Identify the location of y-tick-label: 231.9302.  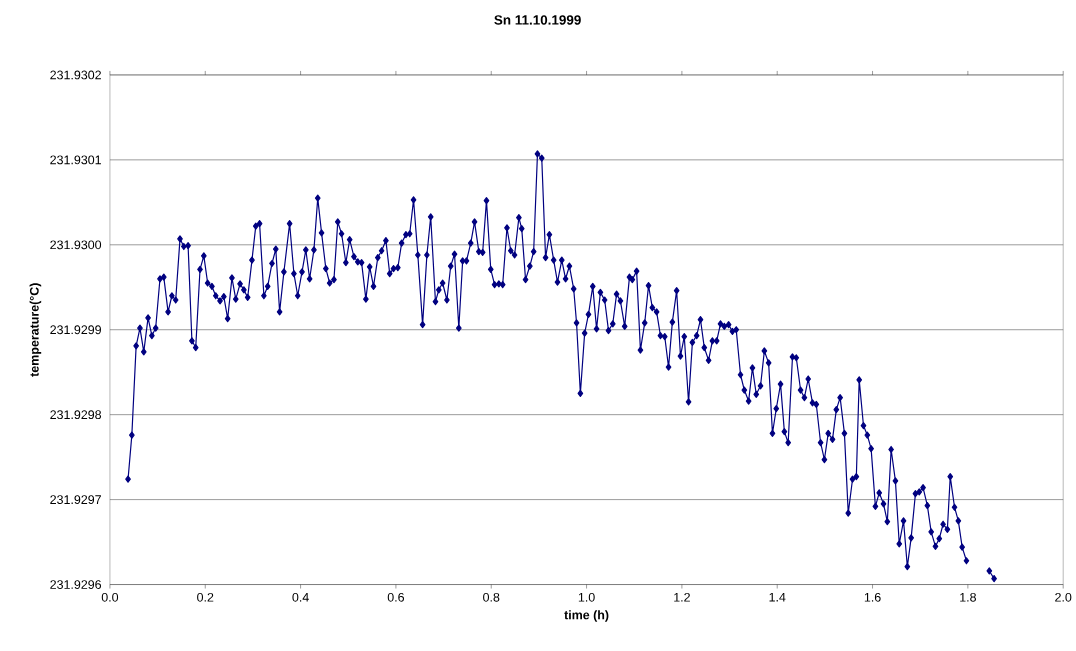
(75, 75).